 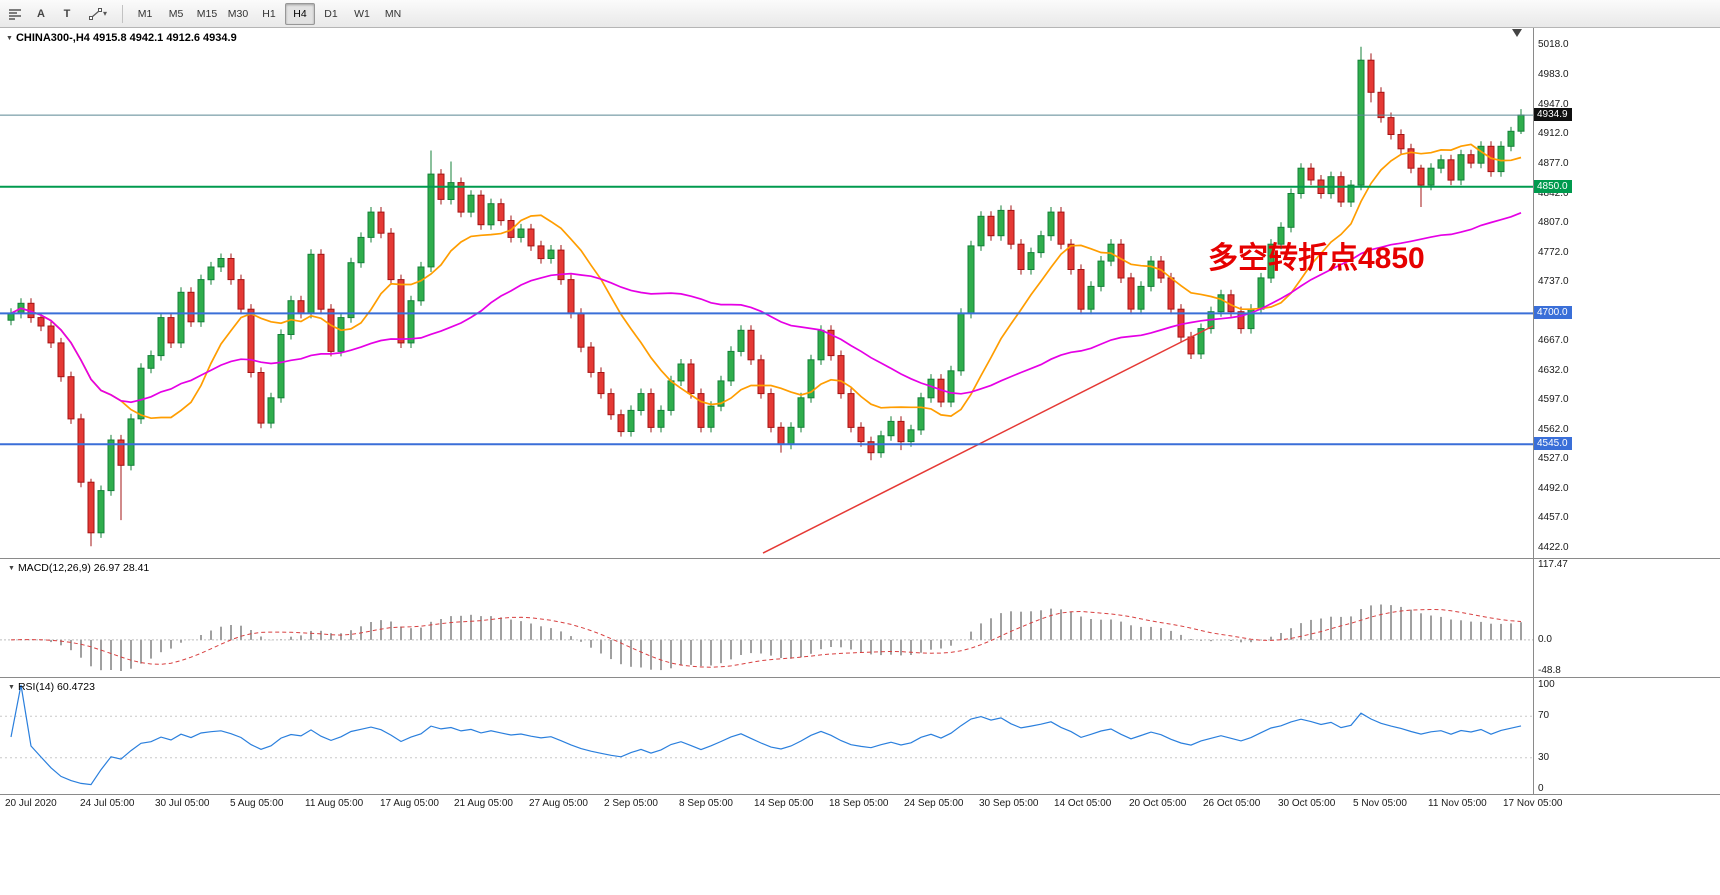 What do you see at coordinates (1533, 411) in the screenshot?
I see `price-axis-border` at bounding box center [1533, 411].